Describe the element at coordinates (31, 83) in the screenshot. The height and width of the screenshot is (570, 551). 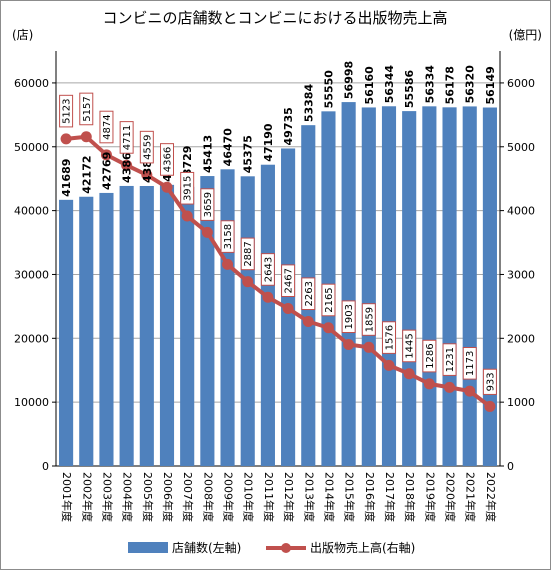
I see `left-tick-label: 60000` at that location.